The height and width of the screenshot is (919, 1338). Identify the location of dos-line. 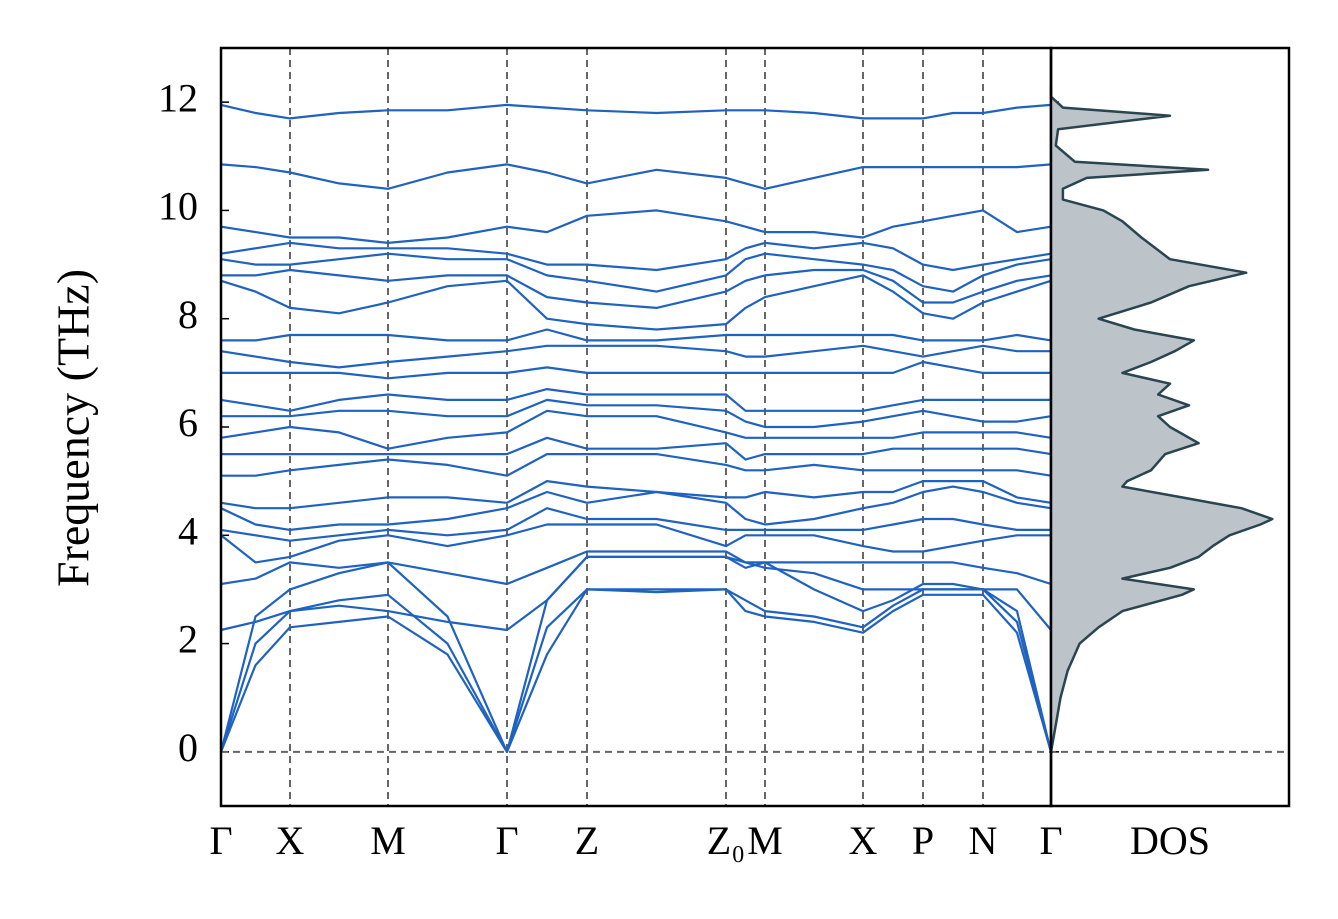
(1161, 419).